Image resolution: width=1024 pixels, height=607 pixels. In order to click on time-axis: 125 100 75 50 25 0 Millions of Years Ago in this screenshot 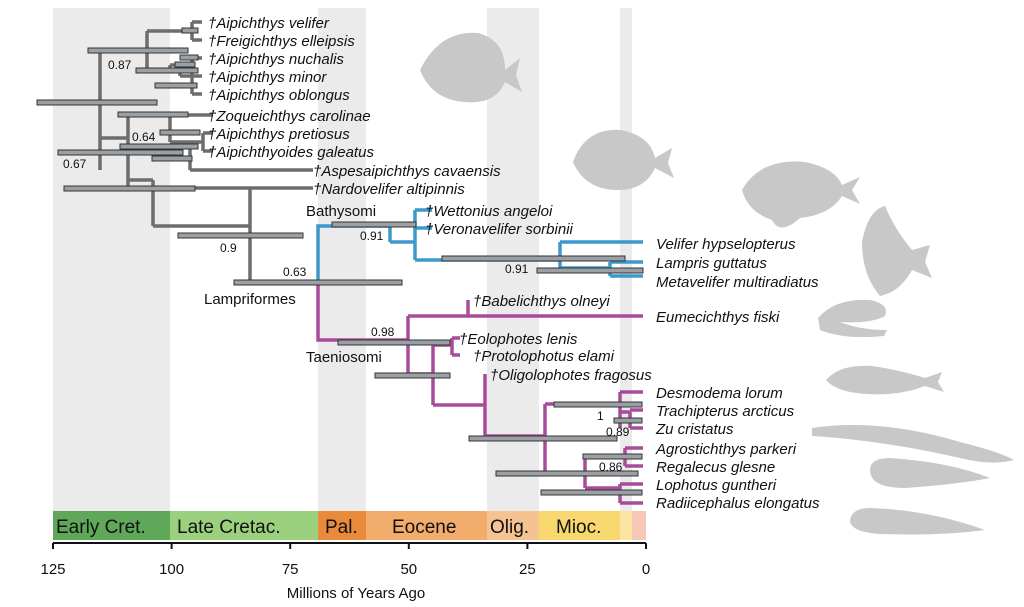, I will do `click(345, 572)`.